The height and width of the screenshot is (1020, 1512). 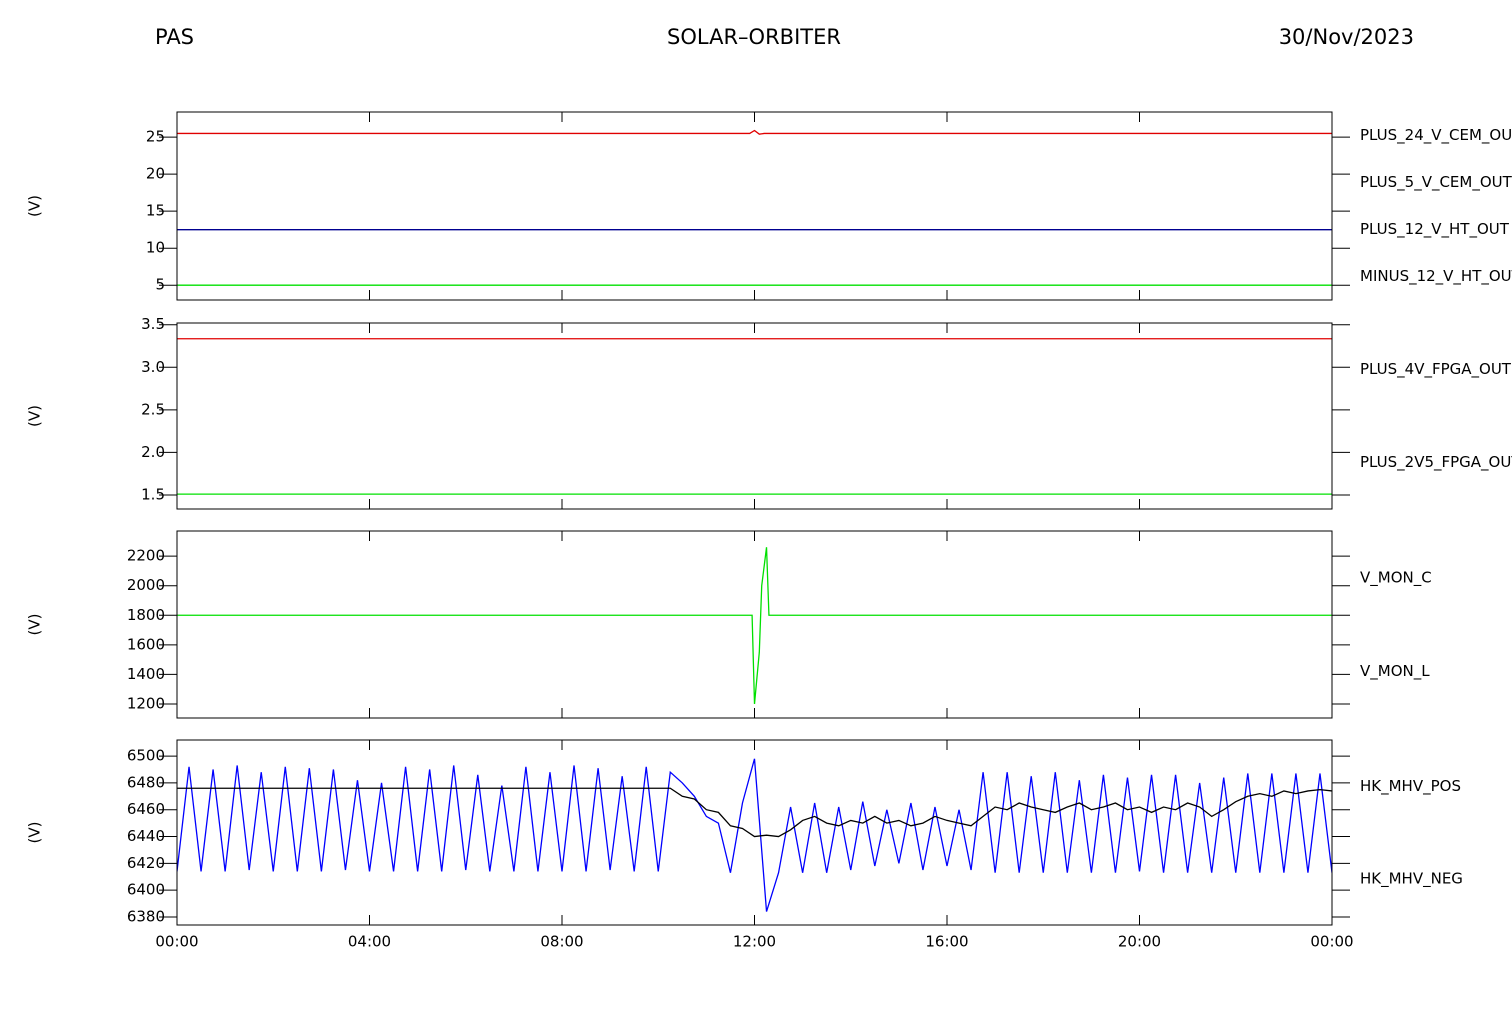 I want to click on legend-label: PLUS_2V5_FPGA_OUT, so click(x=1436, y=462).